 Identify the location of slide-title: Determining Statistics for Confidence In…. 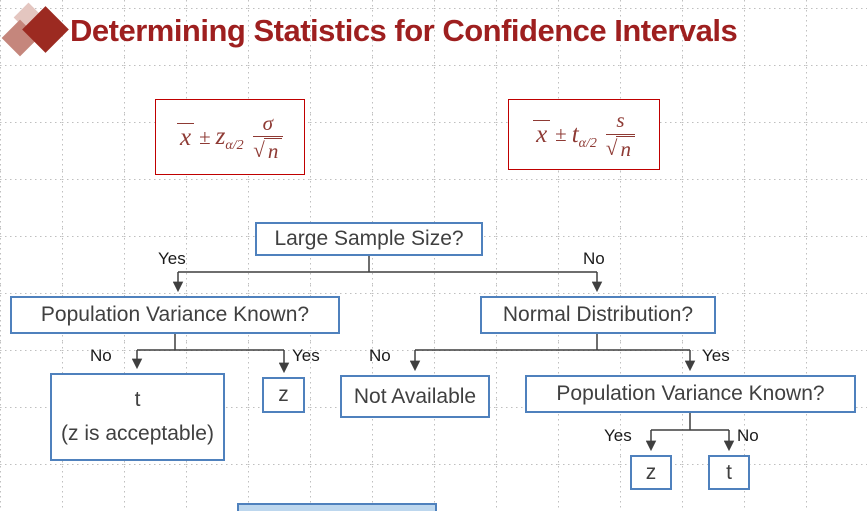
(404, 30).